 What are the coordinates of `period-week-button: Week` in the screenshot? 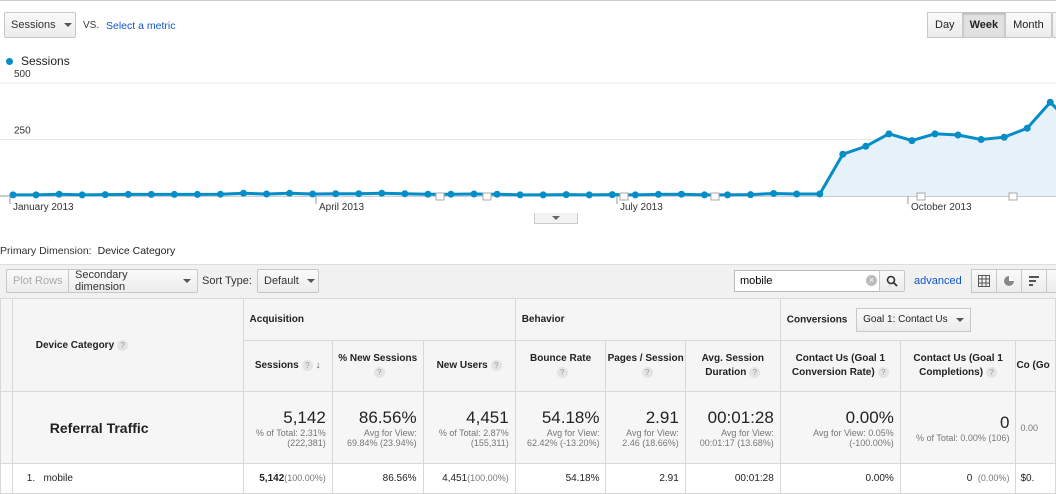 It's located at (984, 25).